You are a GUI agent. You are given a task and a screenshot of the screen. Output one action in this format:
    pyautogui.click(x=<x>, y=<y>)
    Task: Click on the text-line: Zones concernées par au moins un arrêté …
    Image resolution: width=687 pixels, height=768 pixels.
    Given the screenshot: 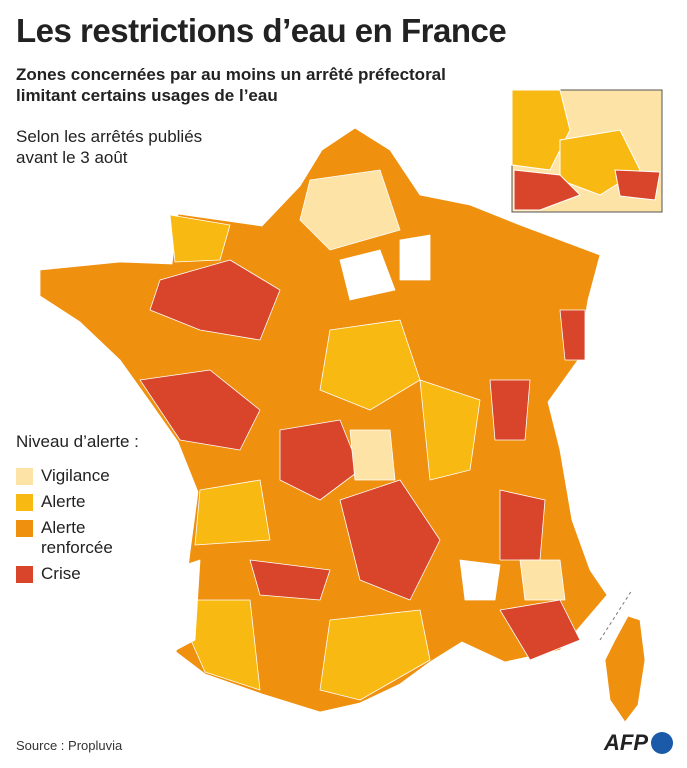 What is the action you would take?
    pyautogui.click(x=231, y=74)
    